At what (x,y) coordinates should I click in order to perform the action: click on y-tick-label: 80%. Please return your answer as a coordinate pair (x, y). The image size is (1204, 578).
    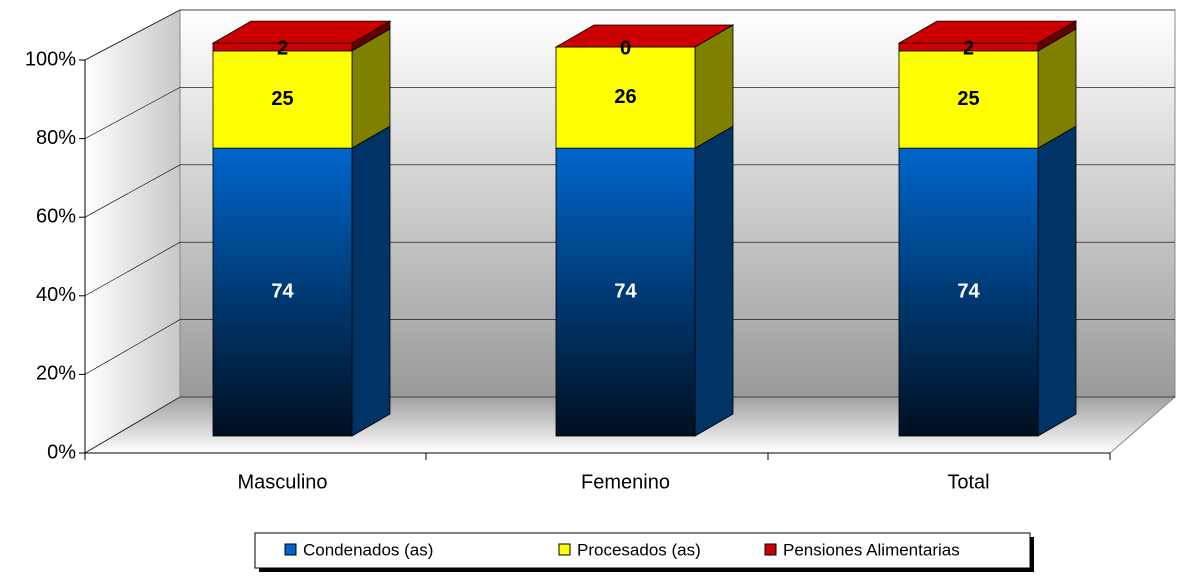
    Looking at the image, I should click on (56, 138).